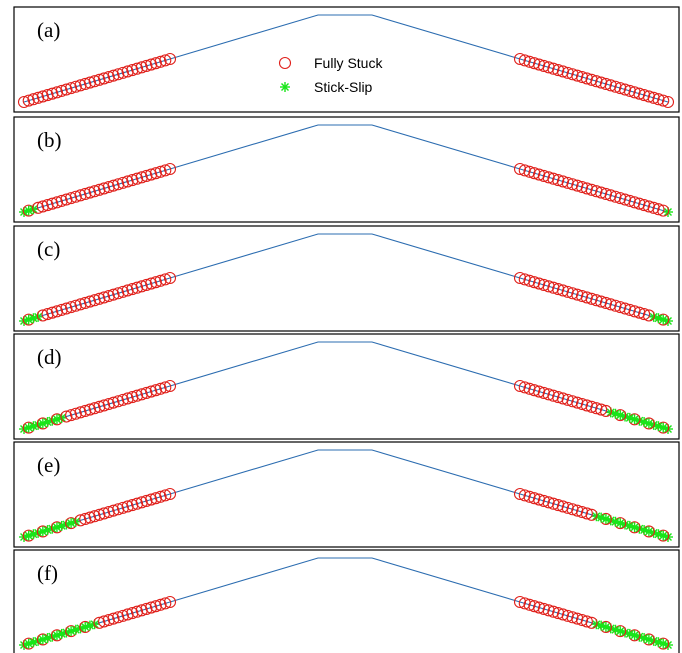 The image size is (682, 653). Describe the element at coordinates (330, 75) in the screenshot. I see `legend: Fully Stuck Stick-Slip` at that location.